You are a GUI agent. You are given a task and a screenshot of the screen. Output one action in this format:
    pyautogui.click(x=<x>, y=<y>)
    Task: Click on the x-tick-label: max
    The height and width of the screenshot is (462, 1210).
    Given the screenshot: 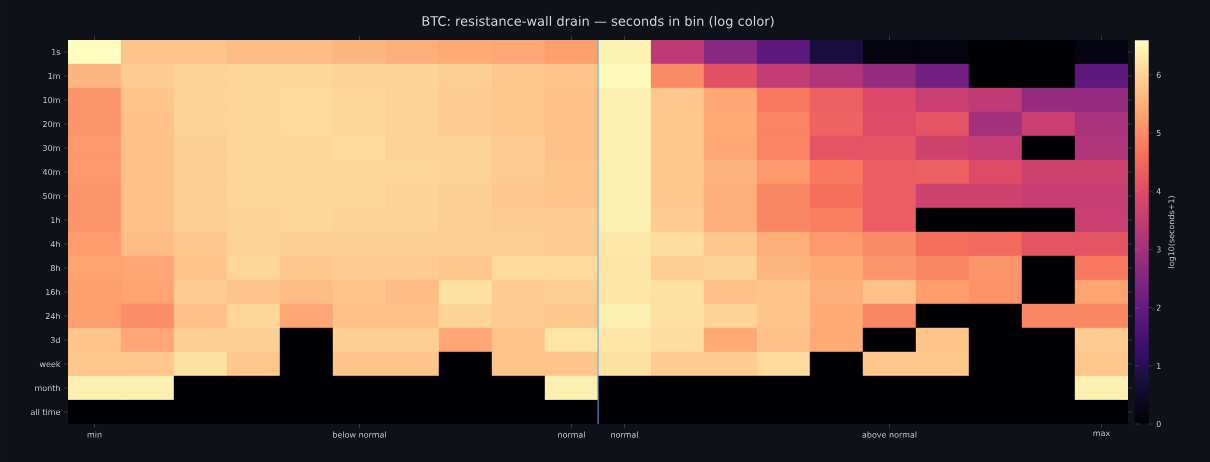 What is the action you would take?
    pyautogui.click(x=1101, y=434)
    